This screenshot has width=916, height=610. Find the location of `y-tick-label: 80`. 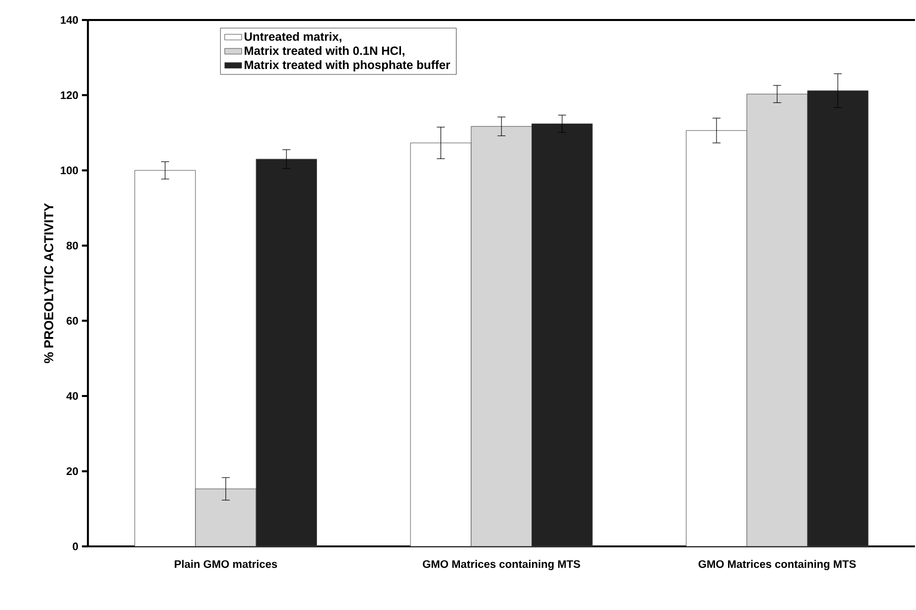

y-tick-label: 80 is located at coordinates (72, 246).